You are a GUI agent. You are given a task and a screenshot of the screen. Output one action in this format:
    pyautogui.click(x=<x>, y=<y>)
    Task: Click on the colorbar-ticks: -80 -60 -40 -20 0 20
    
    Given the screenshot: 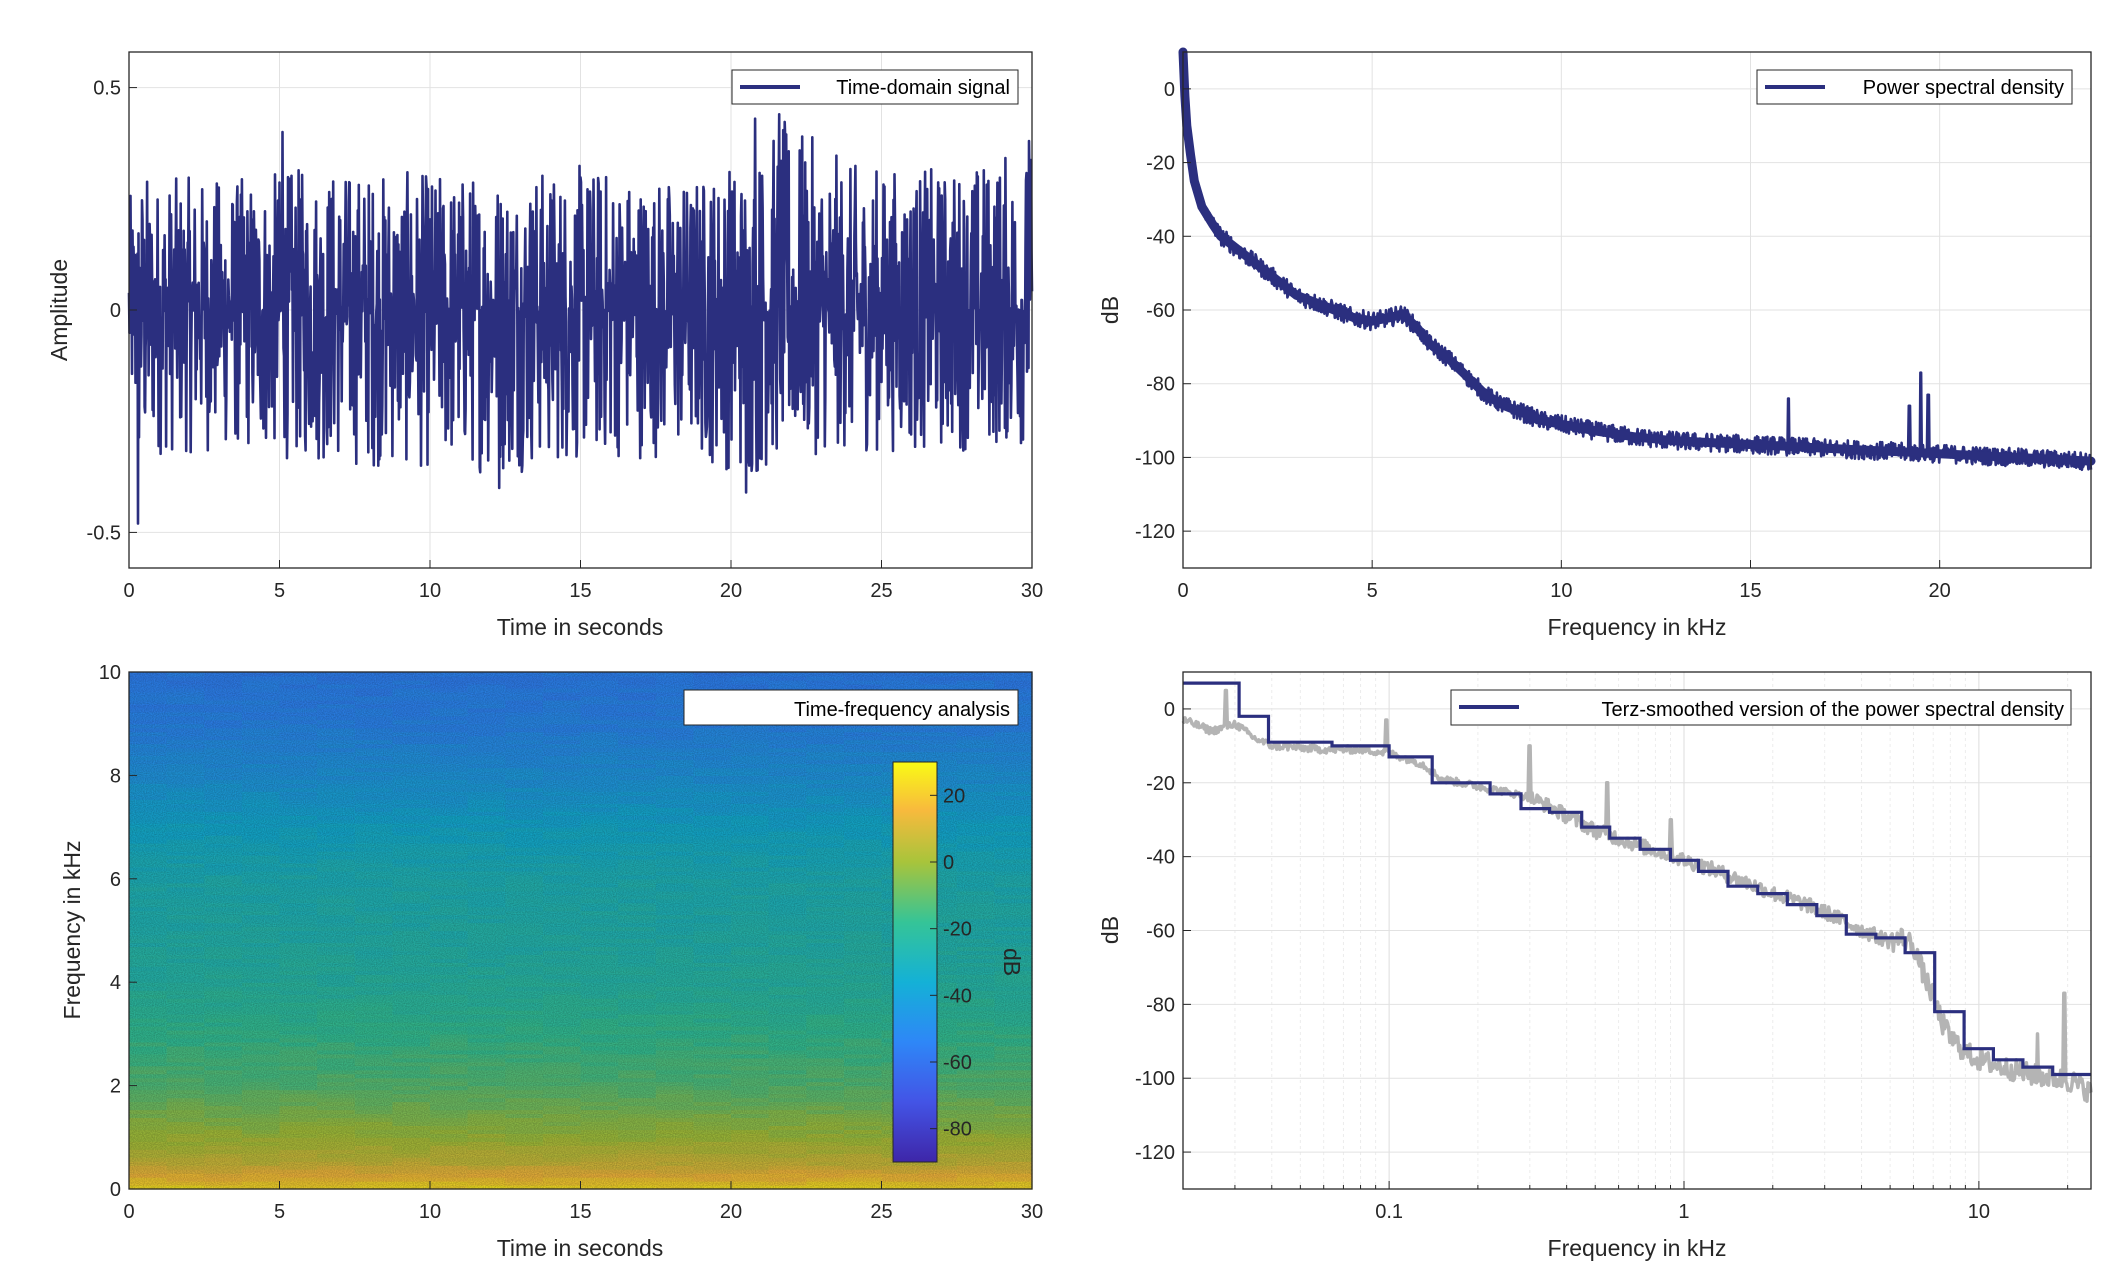 What is the action you would take?
    pyautogui.click(x=951, y=963)
    